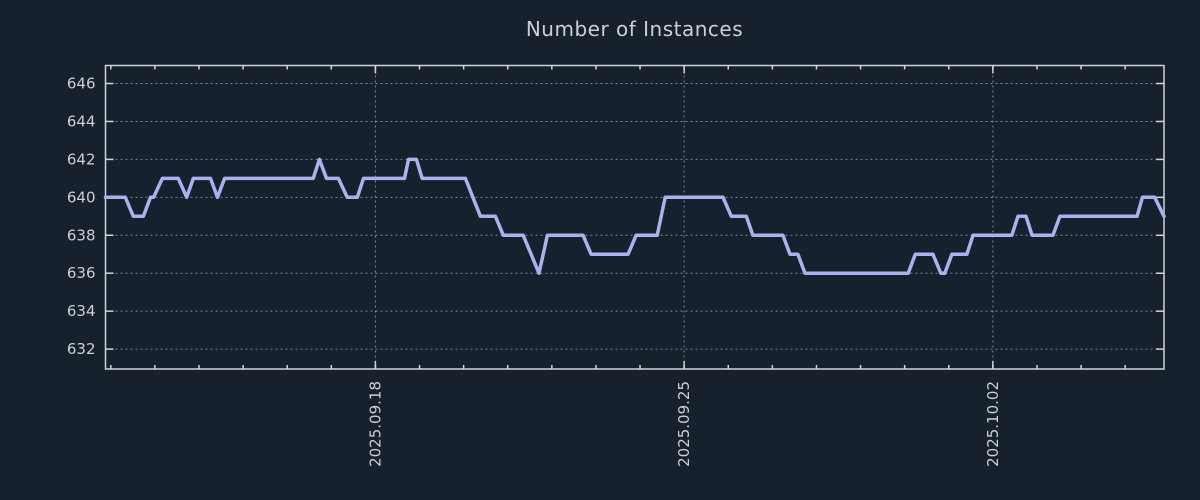 The height and width of the screenshot is (500, 1200). Describe the element at coordinates (81, 197) in the screenshot. I see `y-tick-label: 640` at that location.